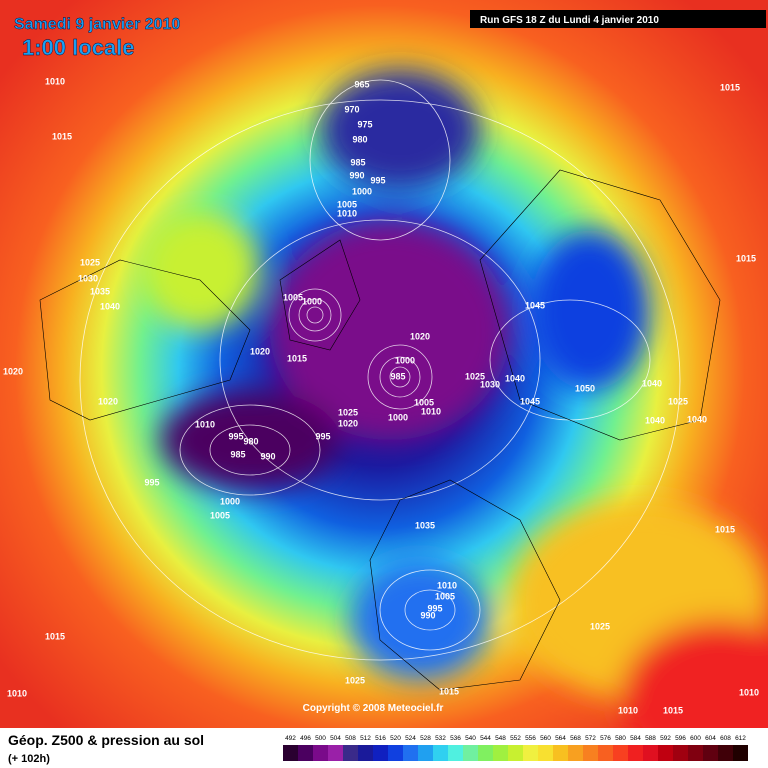 The image size is (768, 768). I want to click on copyright: Copyright © 2008 Meteociel.fr, so click(373, 708).